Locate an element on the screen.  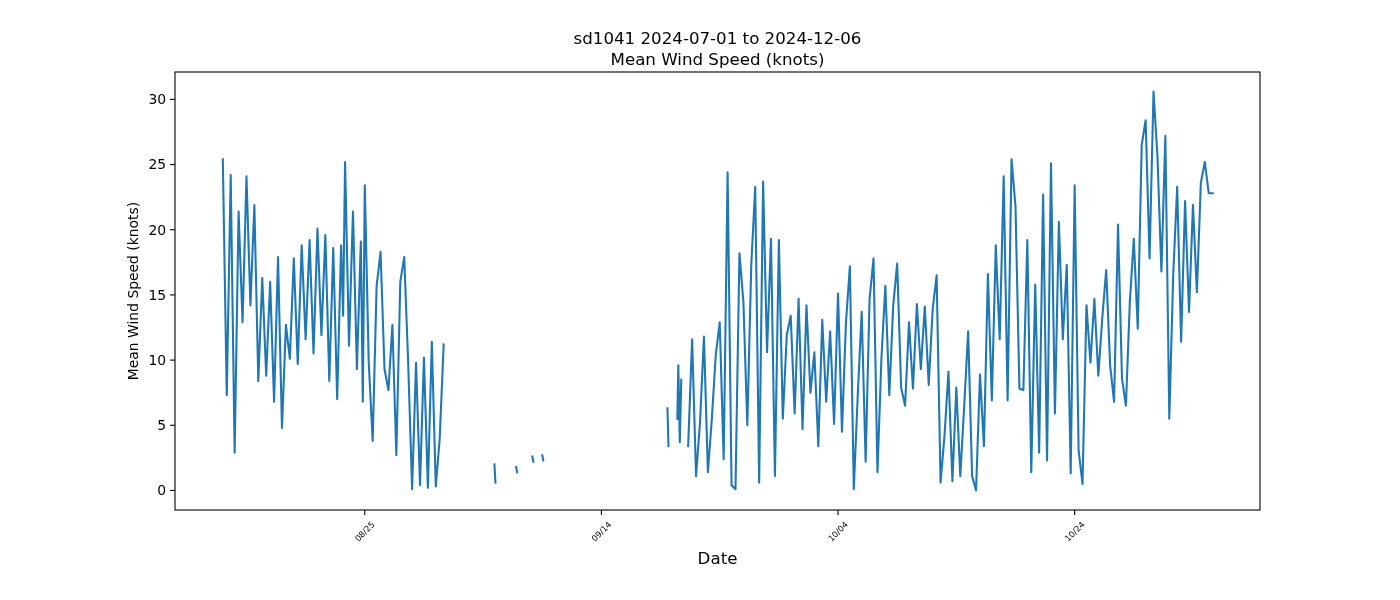
y-tick-label: 5 is located at coordinates (162, 425).